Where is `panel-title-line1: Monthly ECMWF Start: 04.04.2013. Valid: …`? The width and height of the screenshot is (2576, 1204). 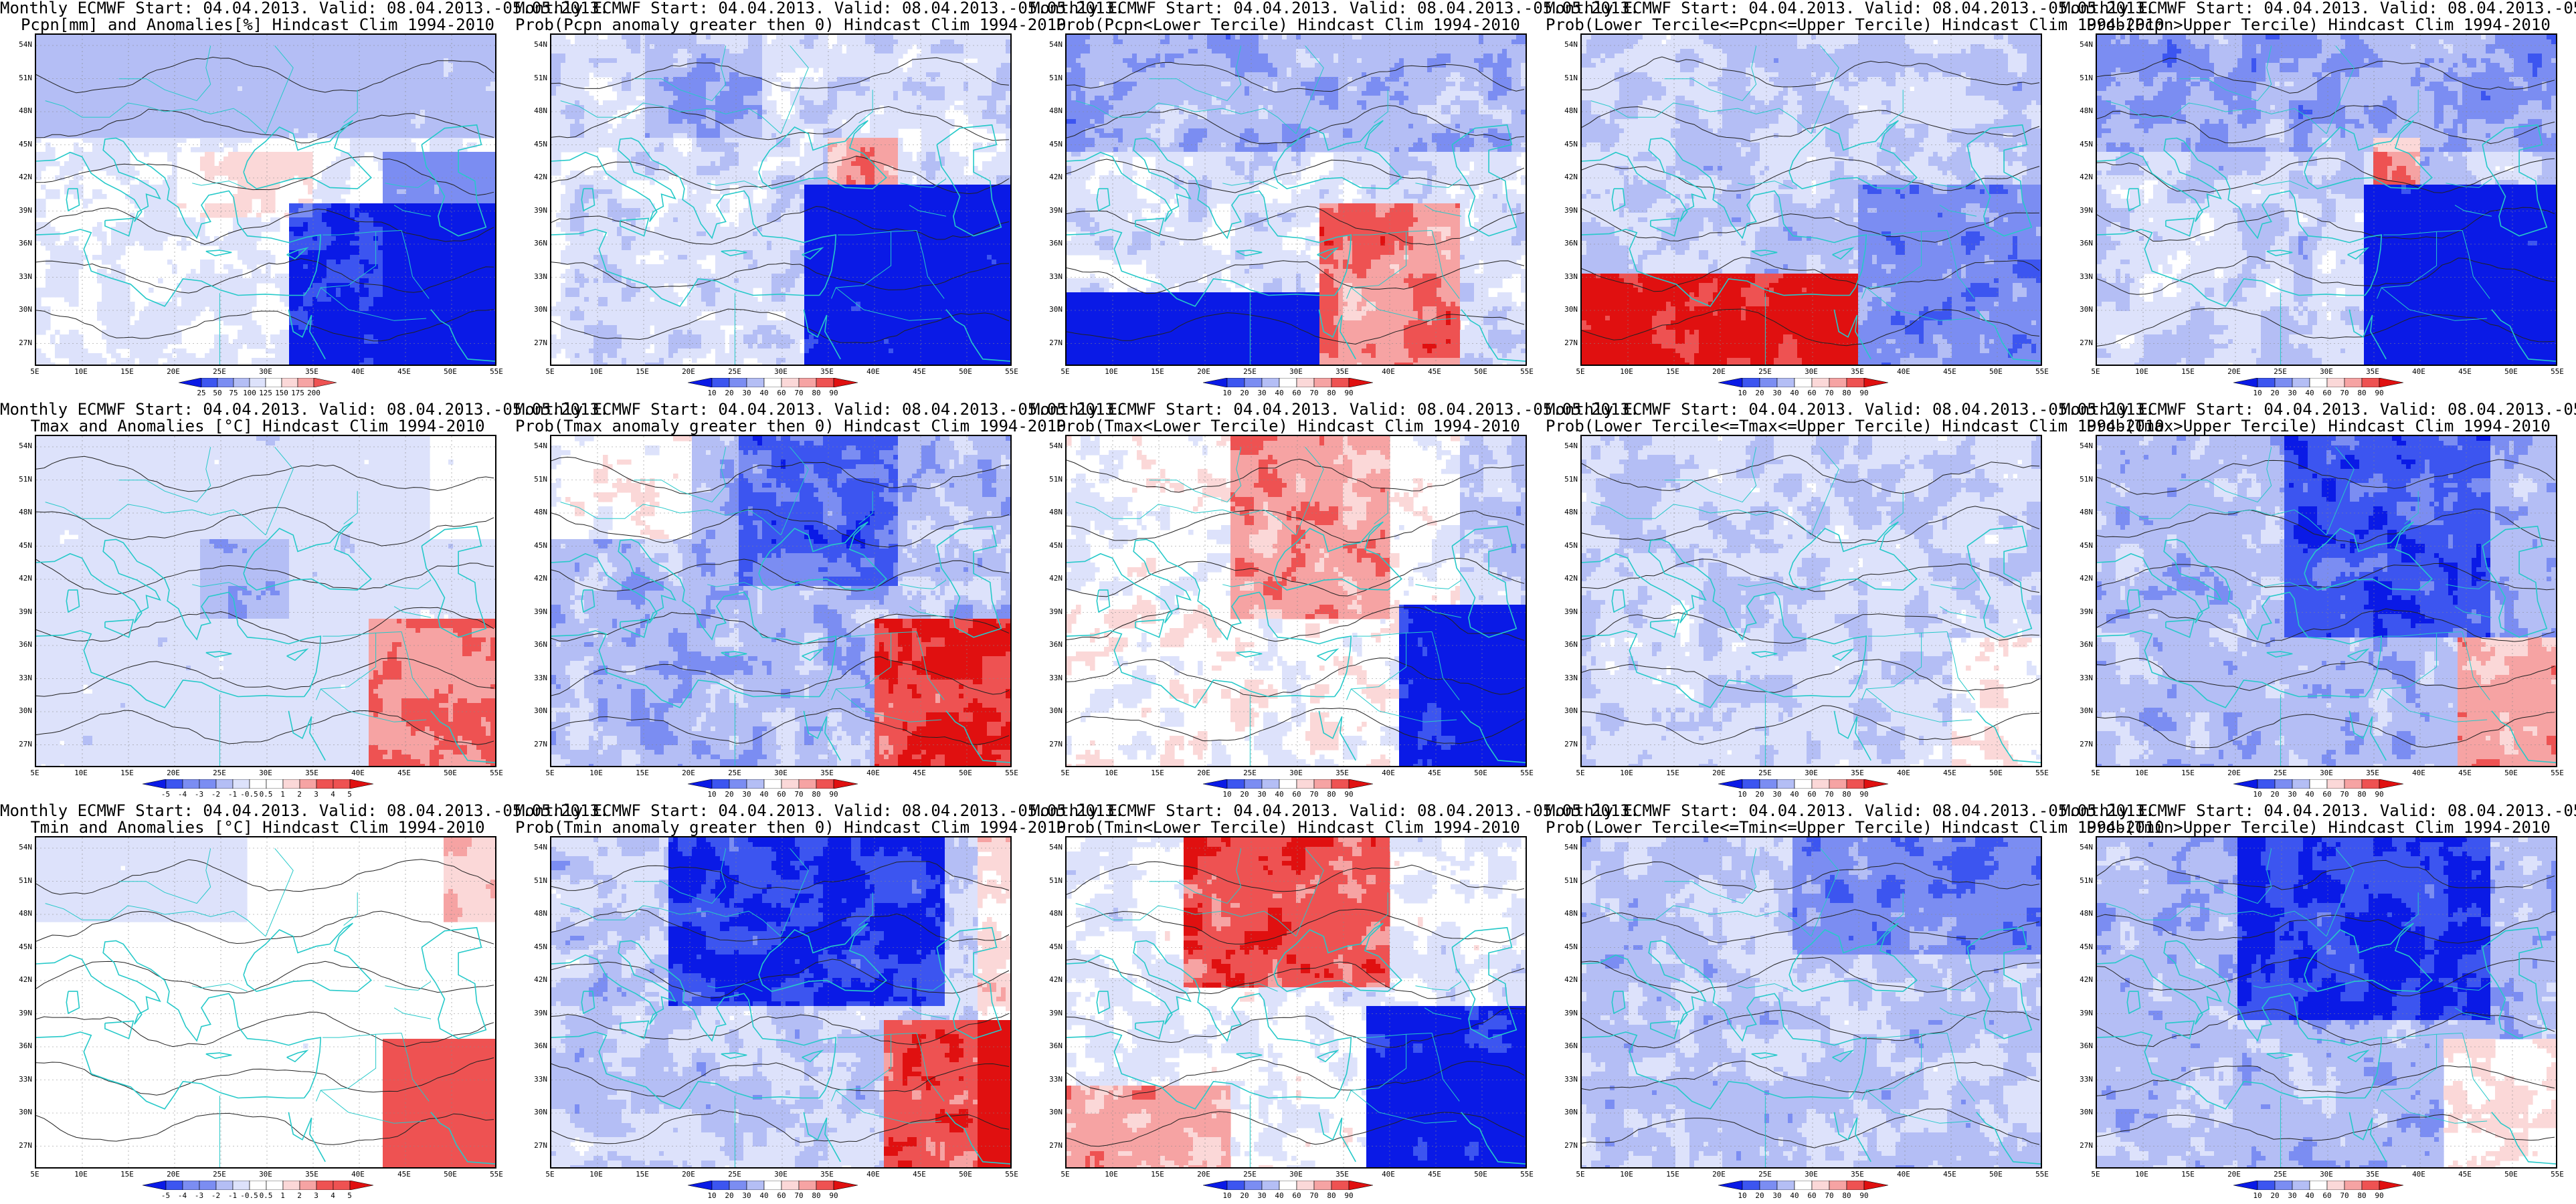 panel-title-line1: Monthly ECMWF Start: 04.04.2013. Valid: … is located at coordinates (2318, 8).